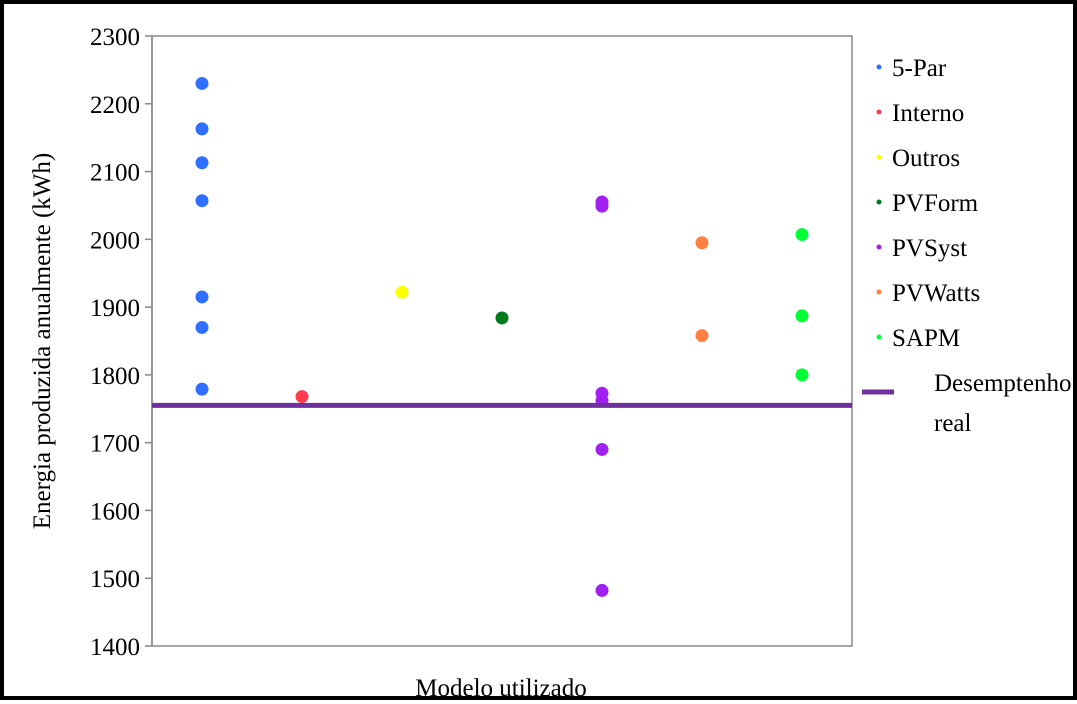 This screenshot has width=1077, height=704. Describe the element at coordinates (115, 376) in the screenshot. I see `y-tick-label: 1800` at that location.